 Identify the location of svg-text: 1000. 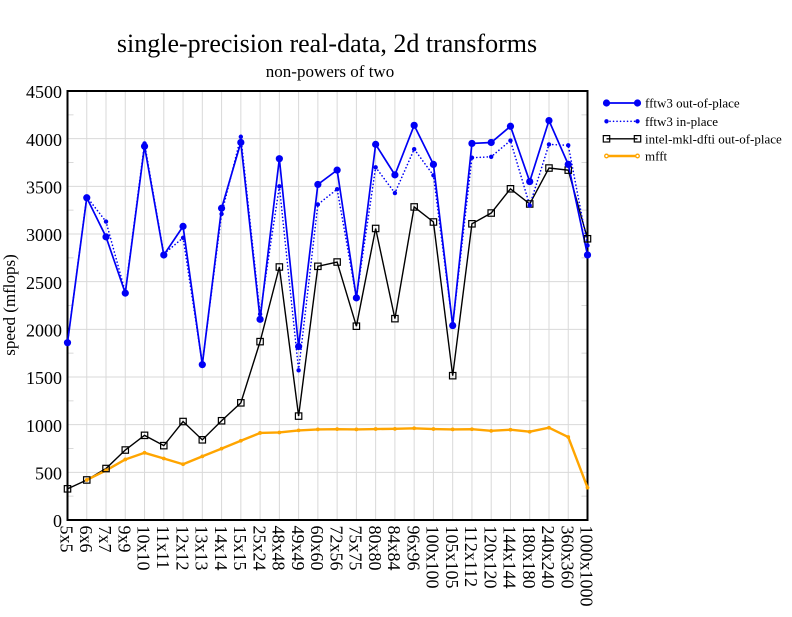
(44, 426).